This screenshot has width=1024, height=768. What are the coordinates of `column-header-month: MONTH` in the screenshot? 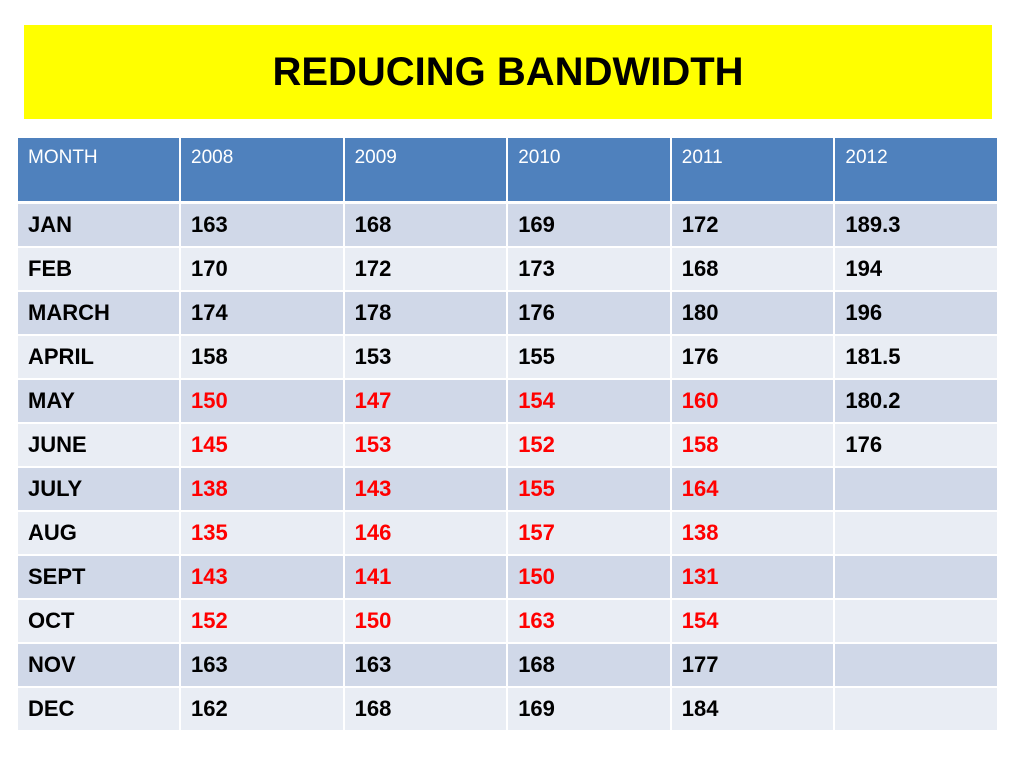 It's located at (99, 171).